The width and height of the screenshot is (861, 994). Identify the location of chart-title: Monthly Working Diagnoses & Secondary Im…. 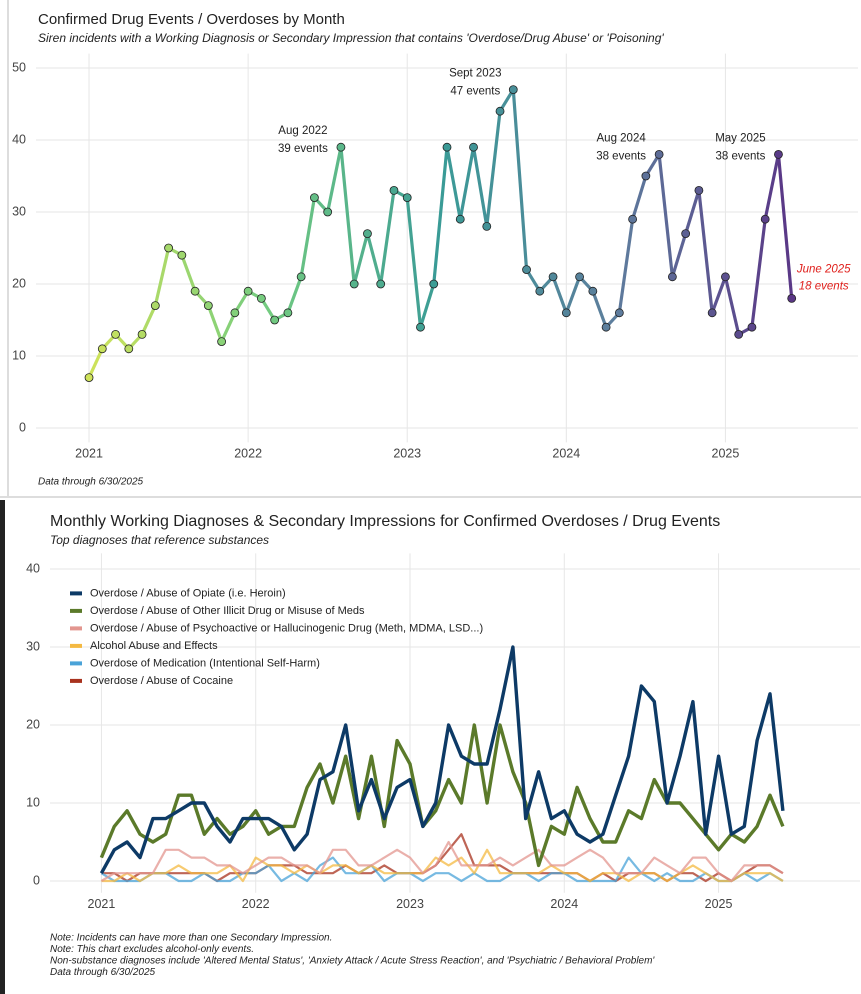
(385, 521).